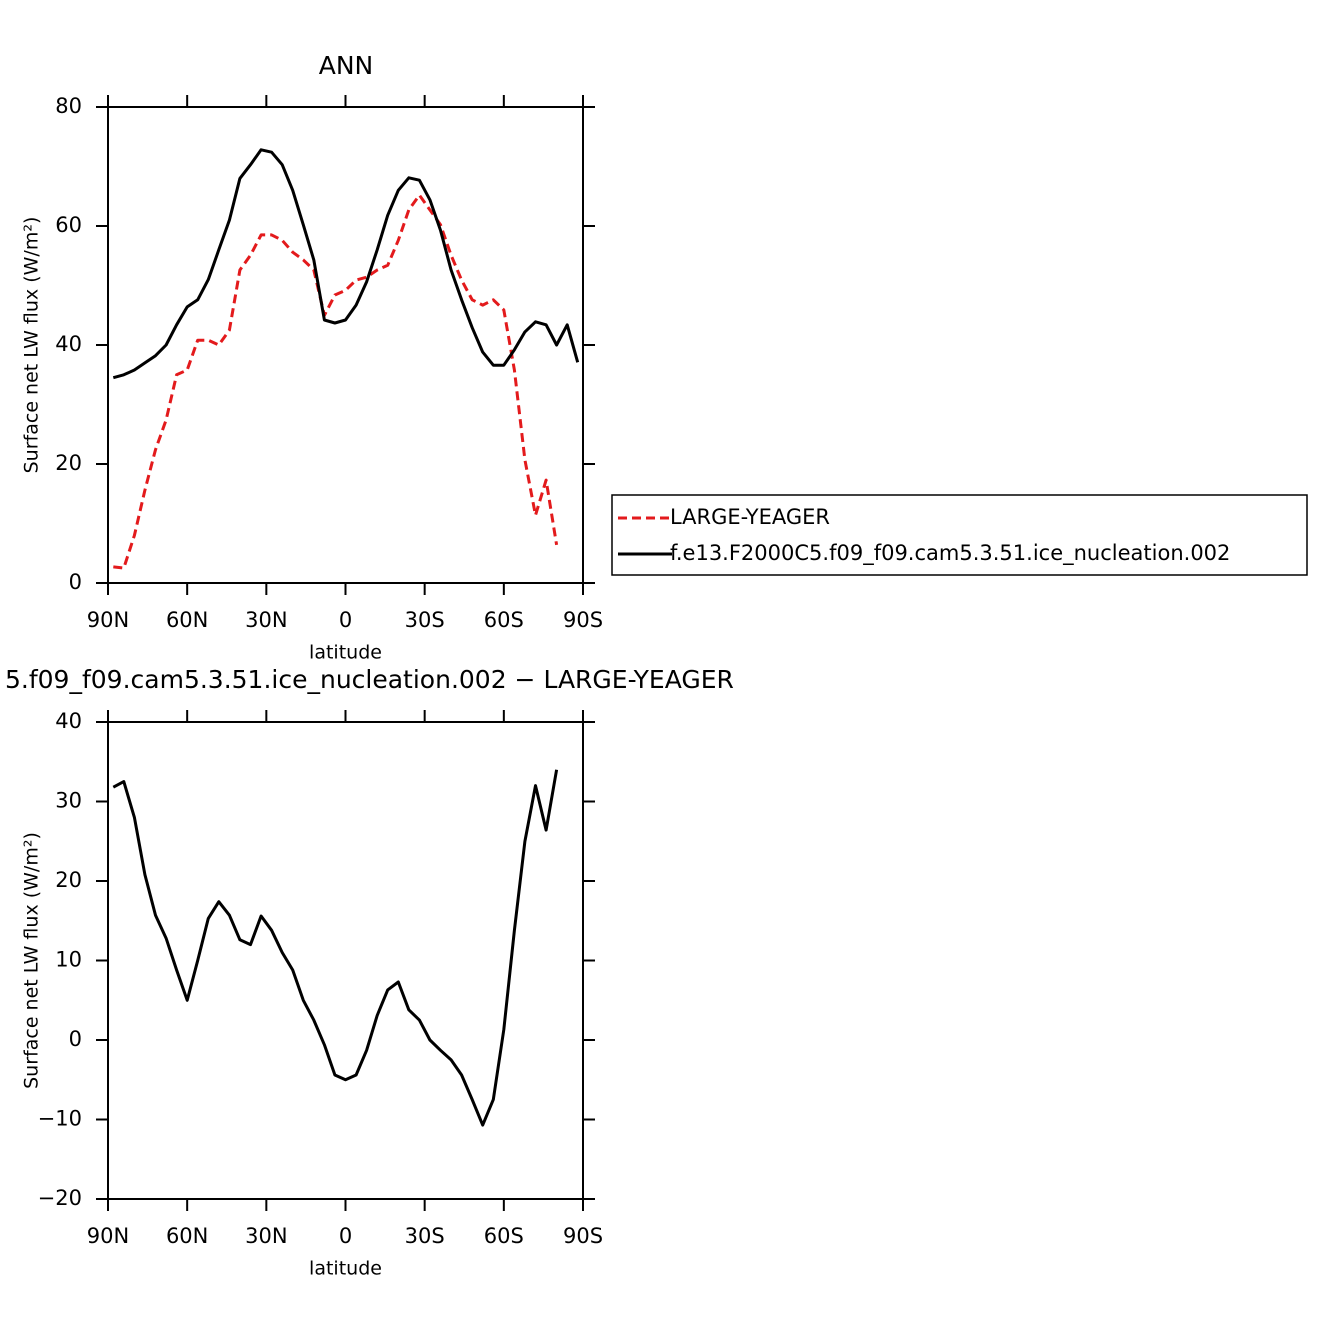 This screenshot has height=1330, width=1327. What do you see at coordinates (959, 535) in the screenshot?
I see `legend-box` at bounding box center [959, 535].